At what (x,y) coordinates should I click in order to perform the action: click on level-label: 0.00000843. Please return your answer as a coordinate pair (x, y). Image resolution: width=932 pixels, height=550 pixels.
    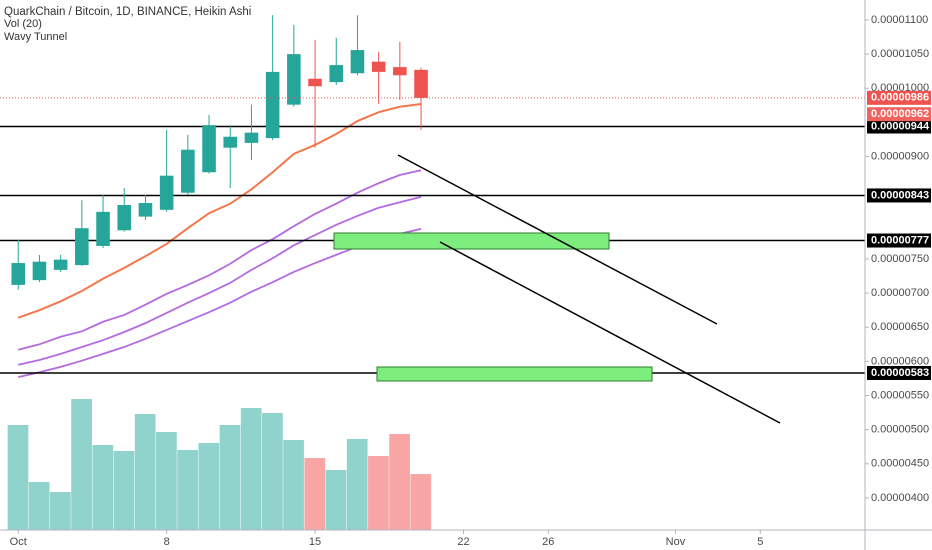
    Looking at the image, I should click on (900, 195).